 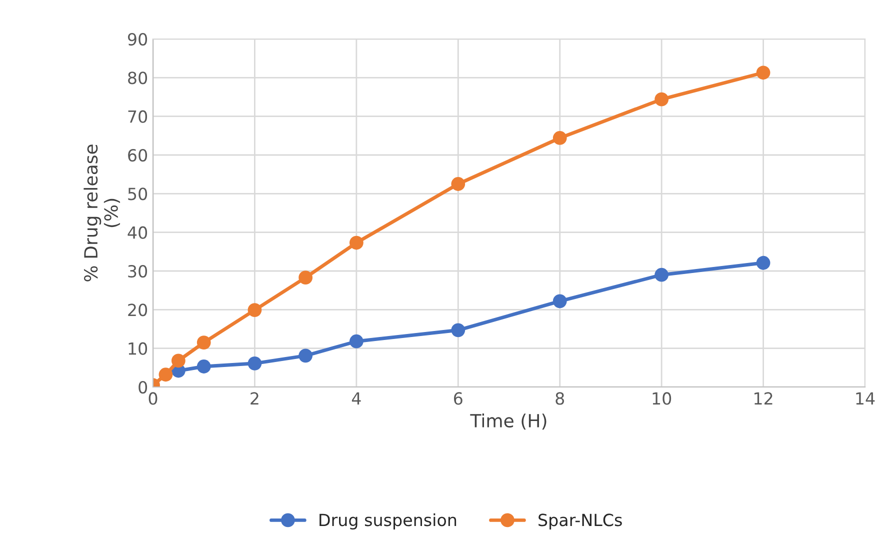 I want to click on y-axis-title: % Drug release (%), so click(x=102, y=213).